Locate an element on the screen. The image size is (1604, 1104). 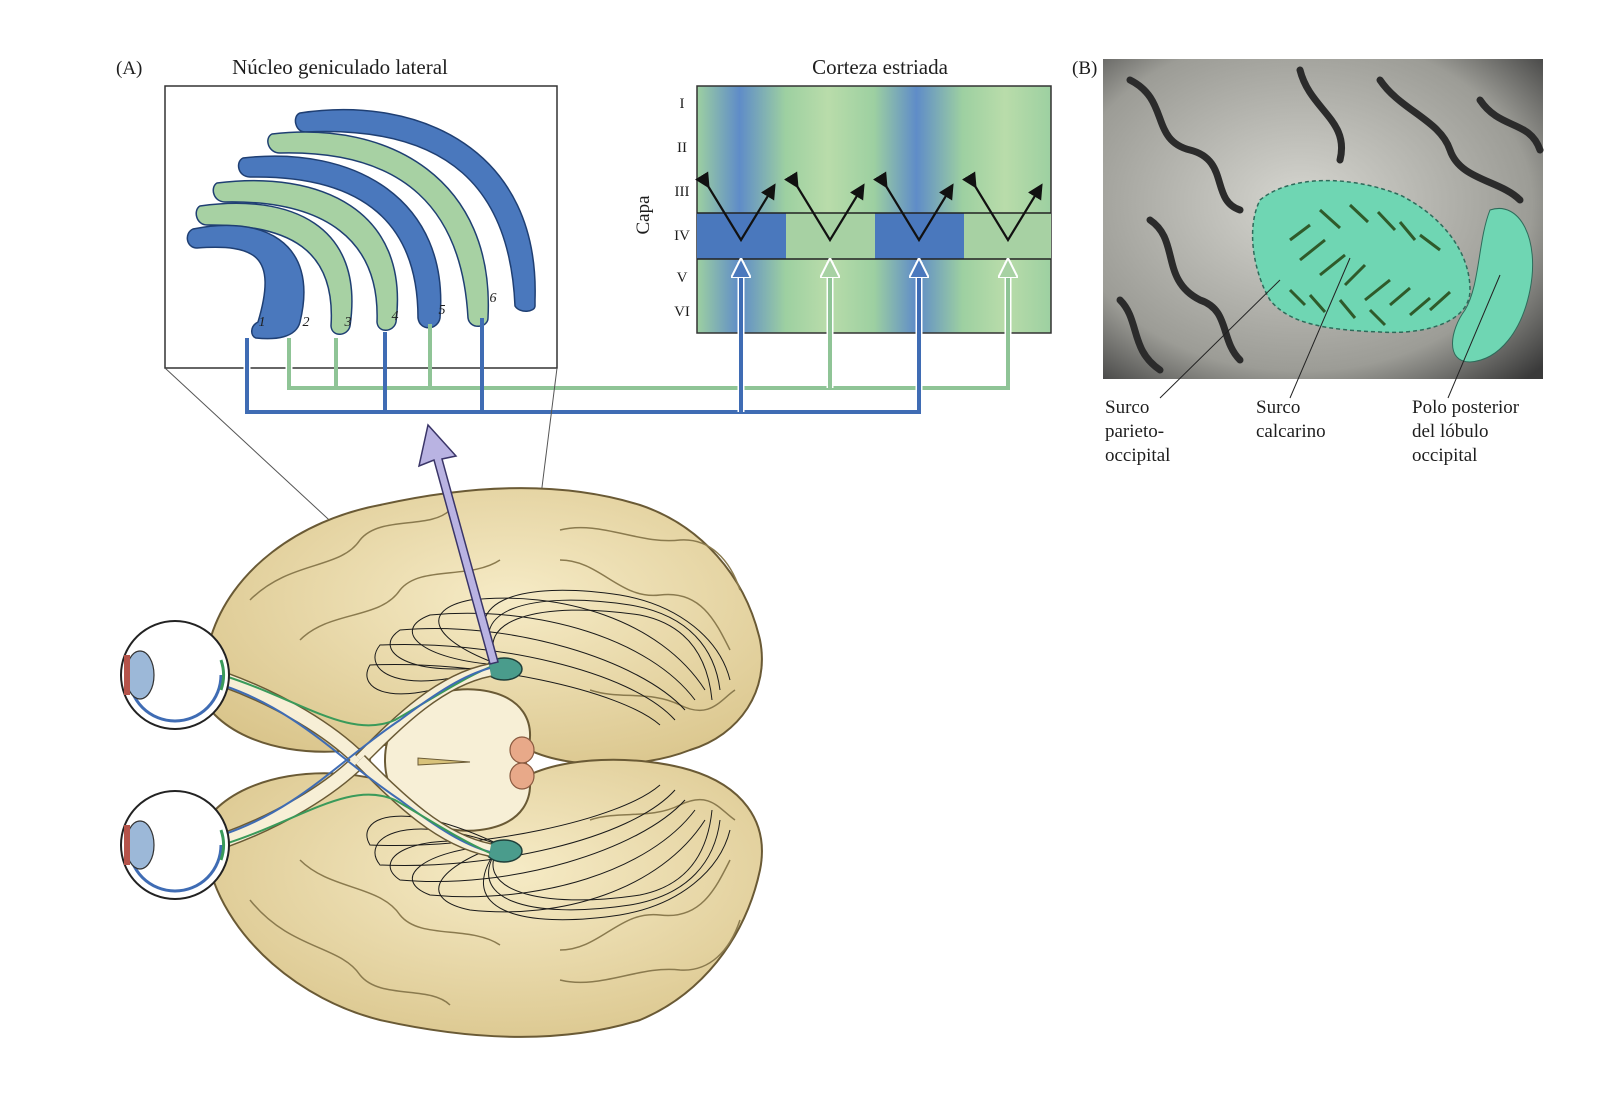
ocular-dominance-stripes is located at coordinates (1370, 265).